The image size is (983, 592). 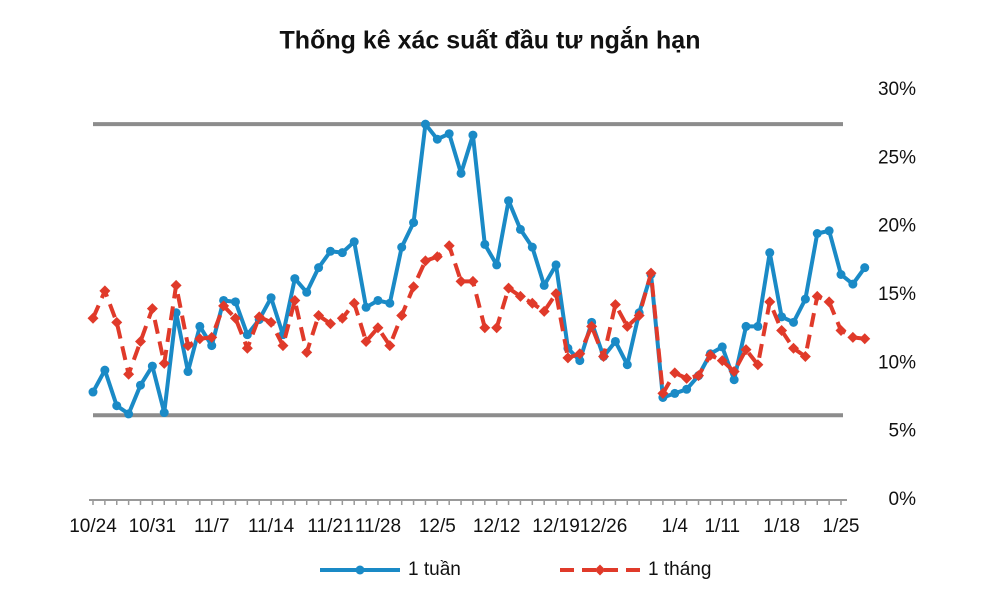 I want to click on y-tick-label: 20%, so click(x=897, y=226).